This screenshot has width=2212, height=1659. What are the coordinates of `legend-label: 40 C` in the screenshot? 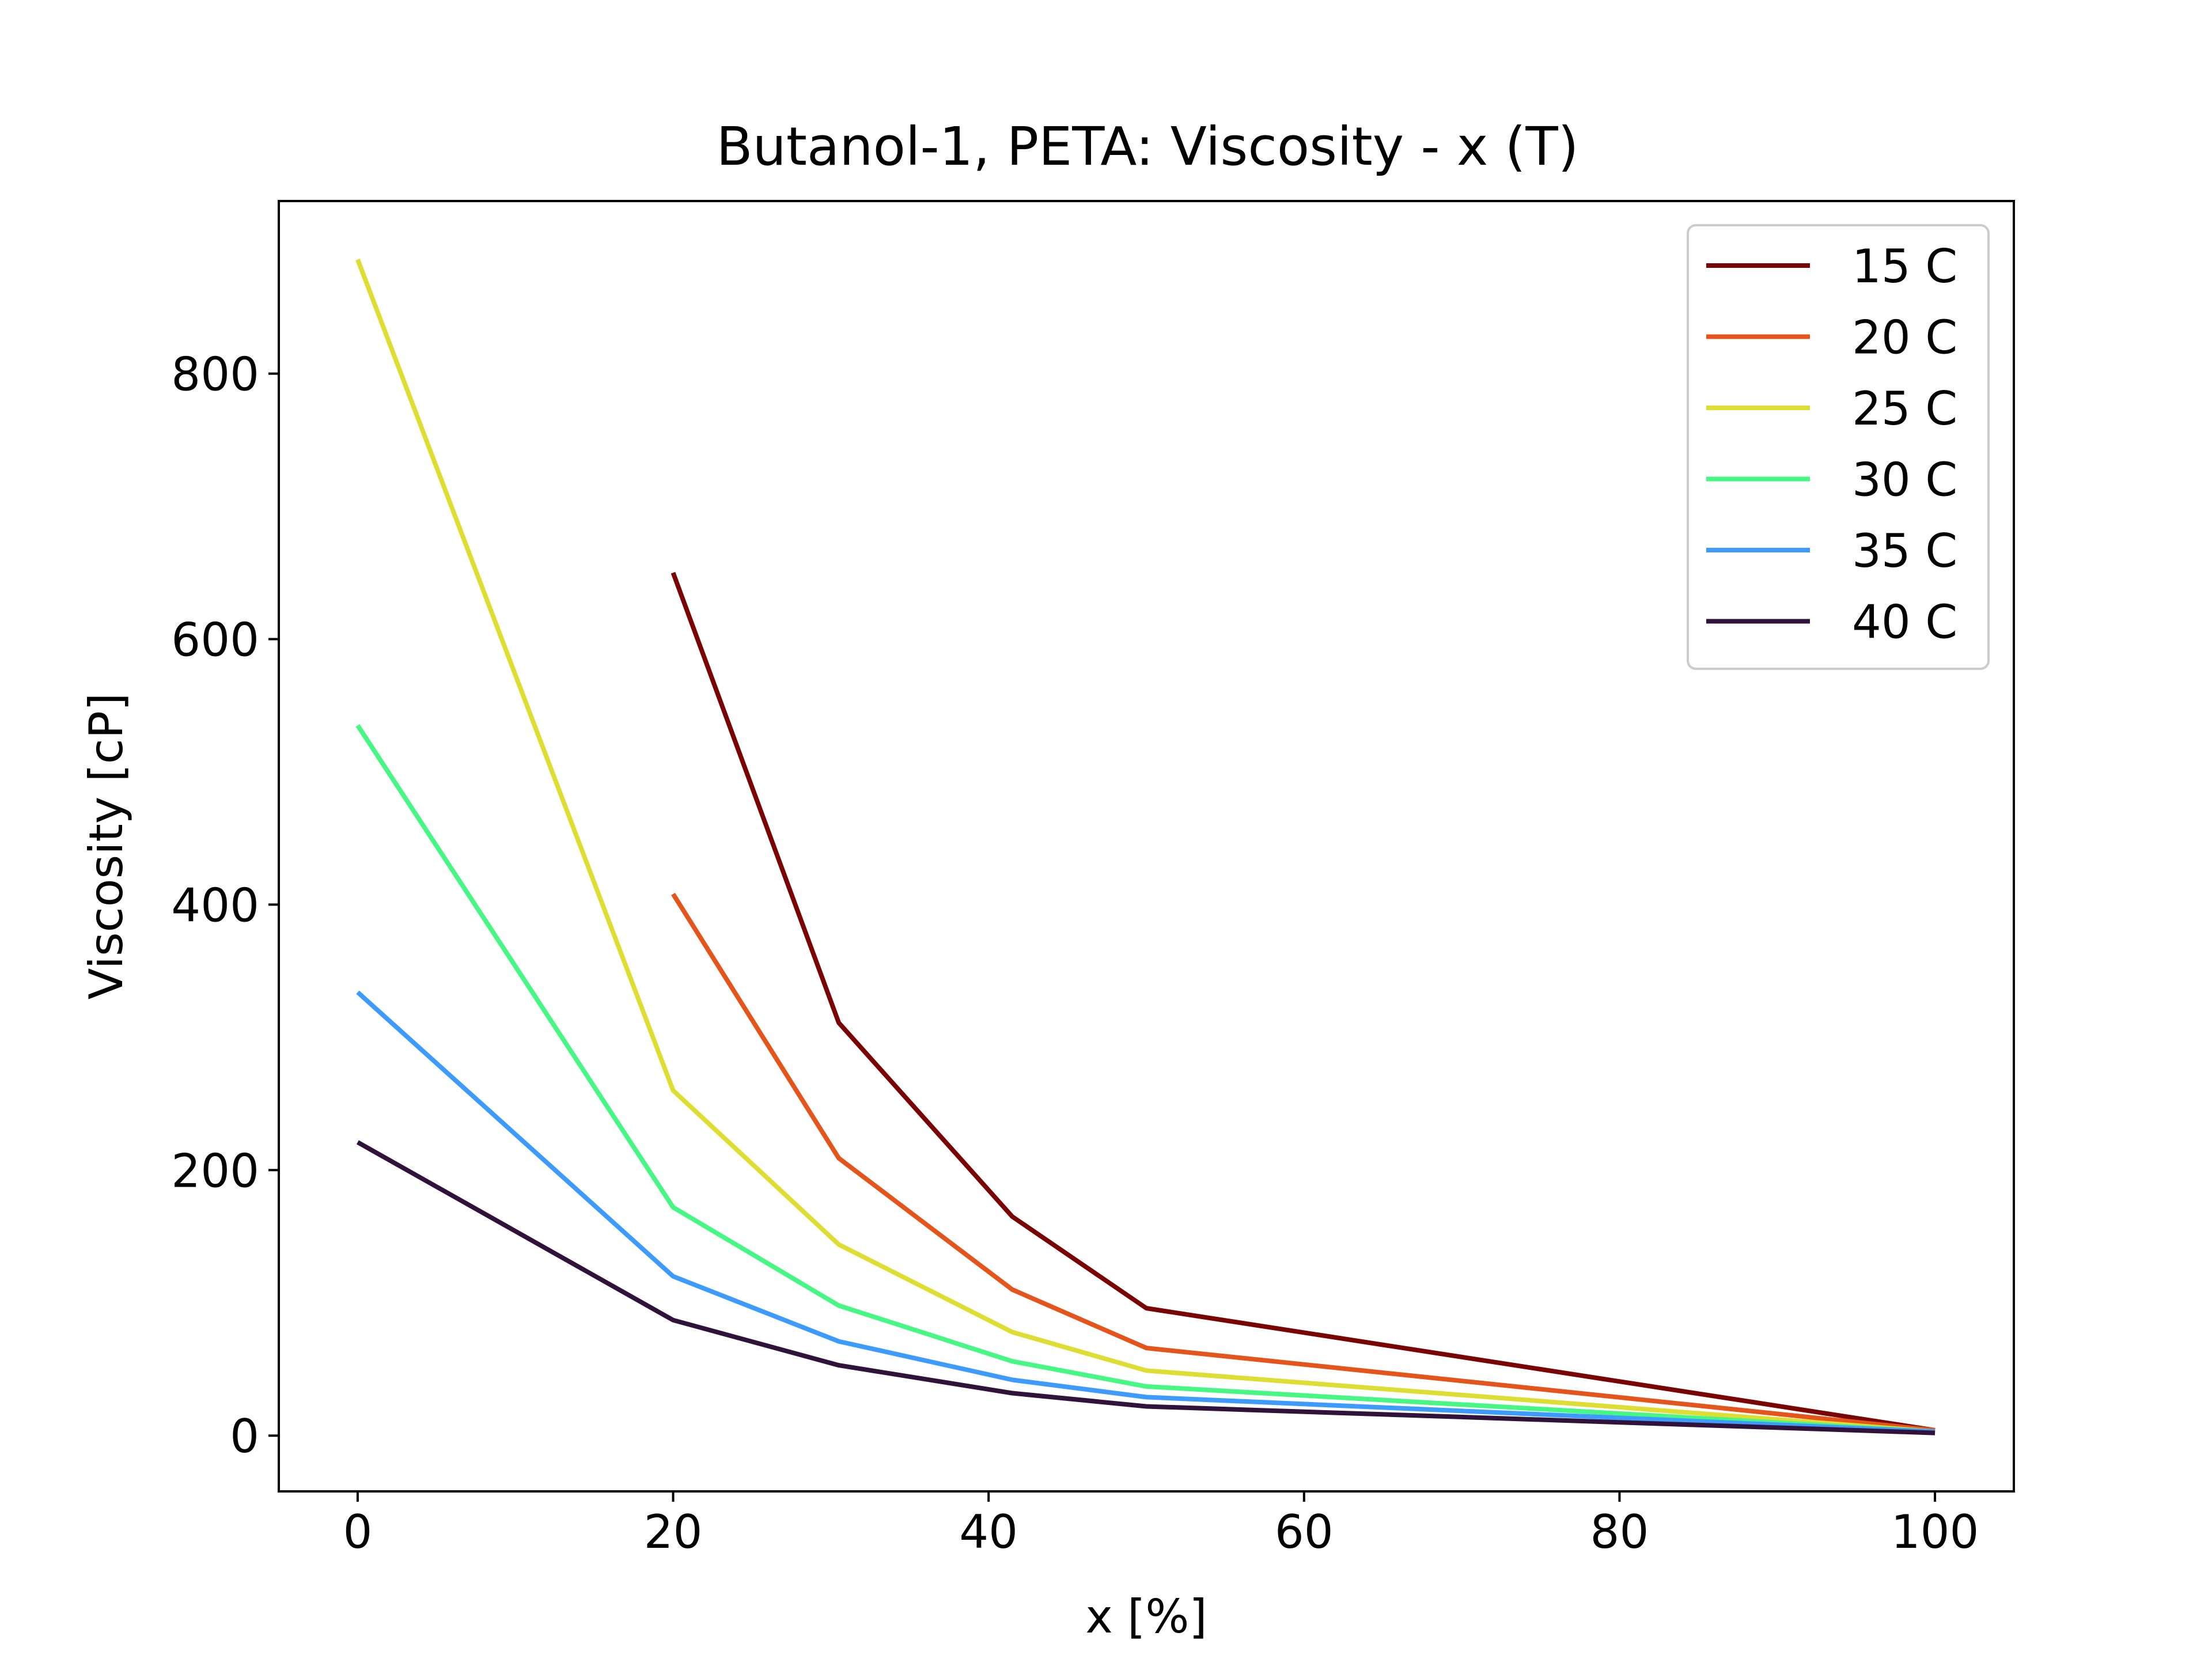 It's located at (1904, 622).